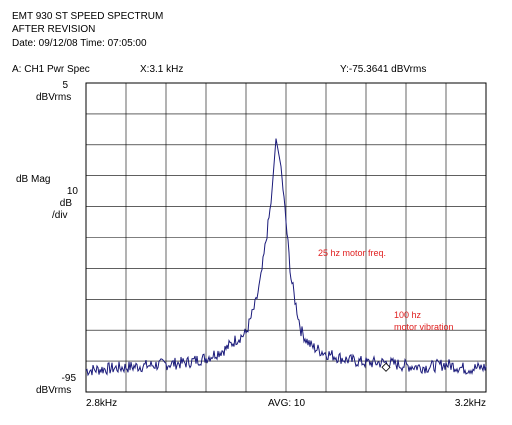 This screenshot has height=425, width=512. What do you see at coordinates (286, 403) in the screenshot?
I see `x-axis-avg-label: AVG: 10` at bounding box center [286, 403].